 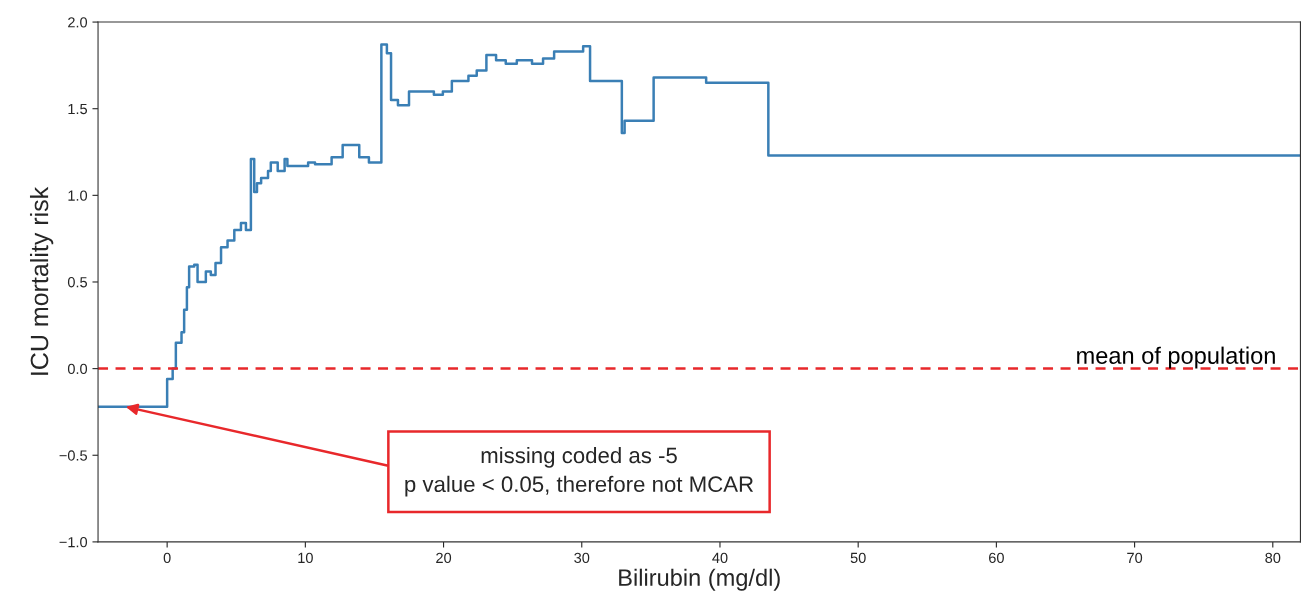 I want to click on x-tick-label: 0, so click(x=167, y=558).